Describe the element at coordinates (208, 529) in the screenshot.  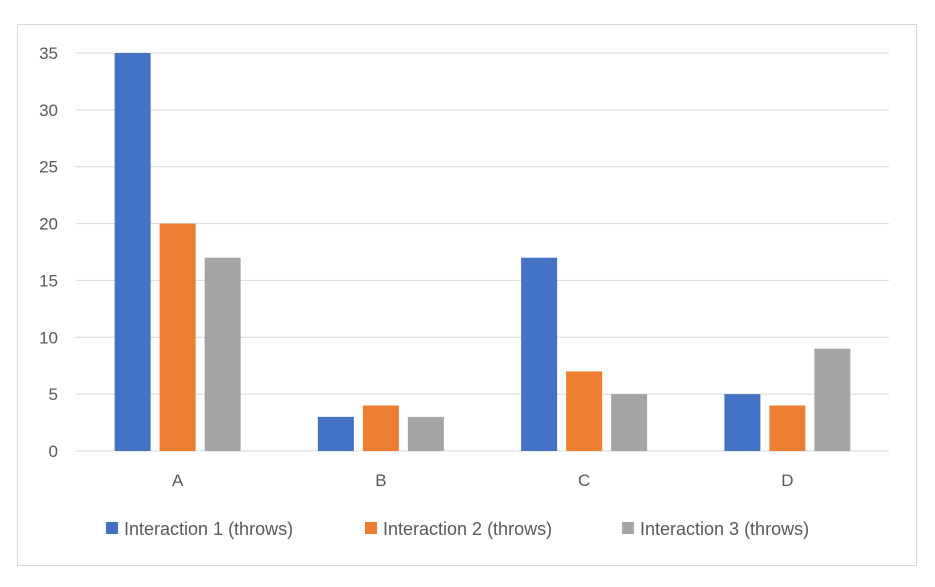
I see `legend-label: Interaction 1 (throws)` at that location.